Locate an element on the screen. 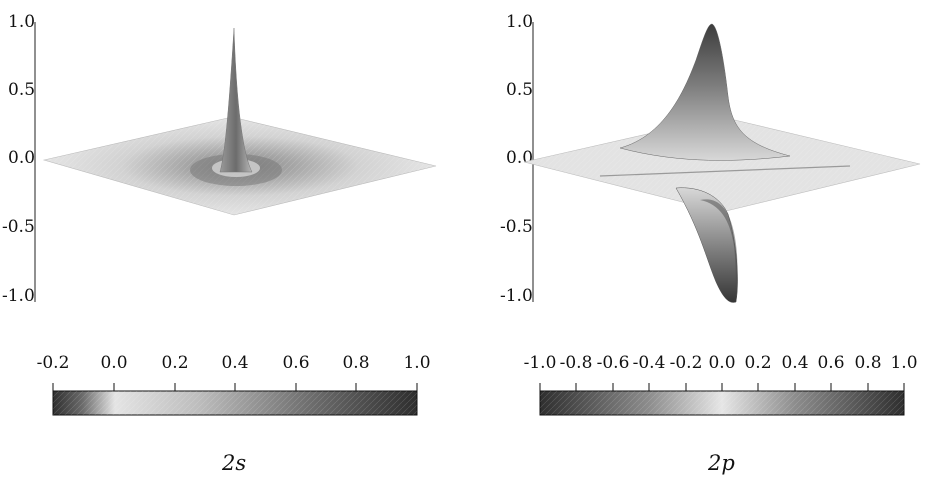 Image resolution: width=940 pixels, height=478 pixels. colorbar-tick-label: -1.0 is located at coordinates (540, 363).